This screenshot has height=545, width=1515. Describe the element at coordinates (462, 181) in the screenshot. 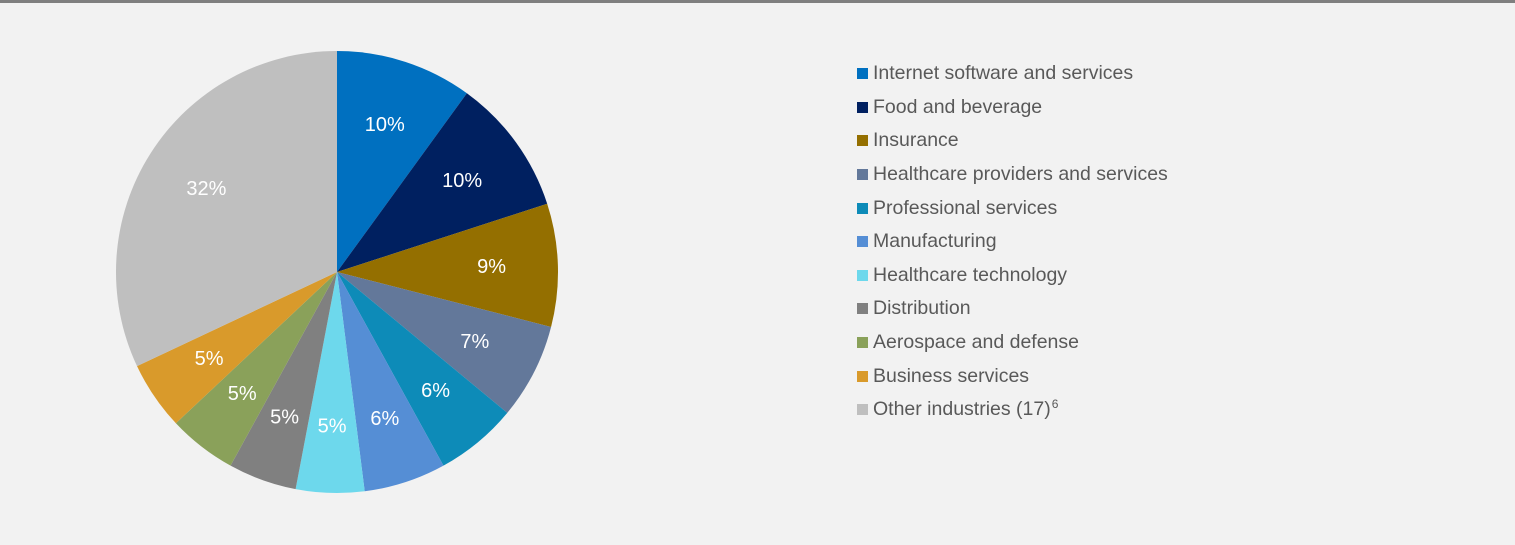

I see `pie-data-label-1: 10%` at that location.